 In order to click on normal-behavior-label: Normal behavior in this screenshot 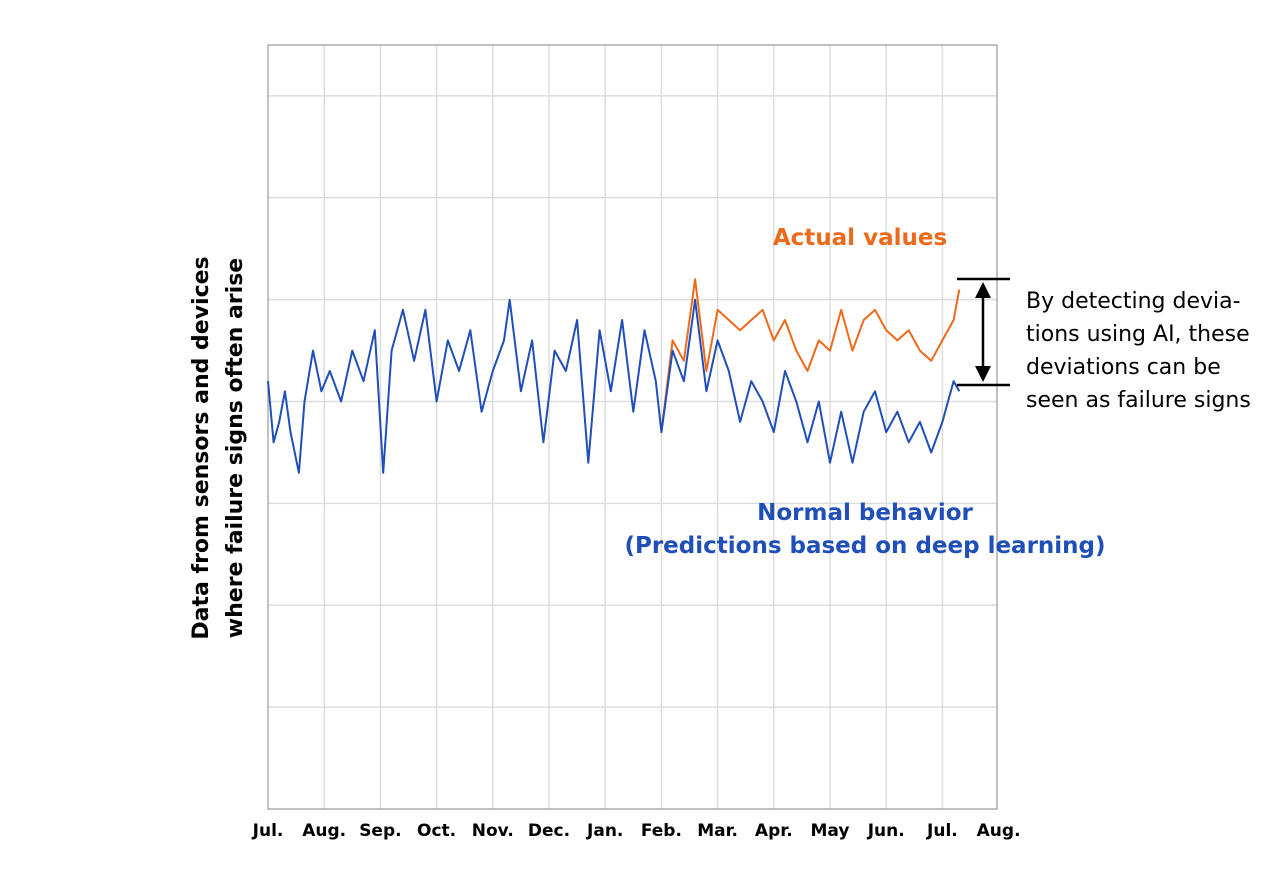, I will do `click(865, 513)`.